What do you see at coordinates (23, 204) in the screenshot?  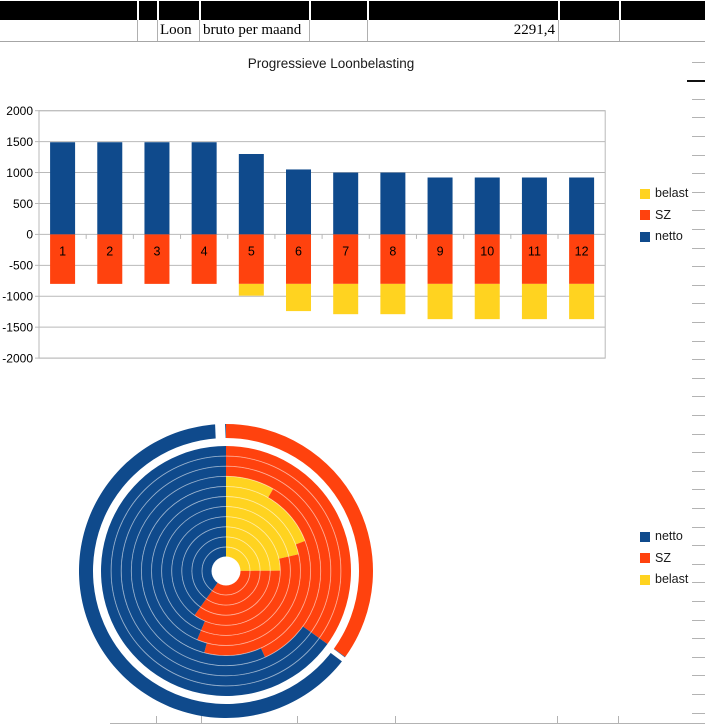 I see `y-axis-label: 500` at bounding box center [23, 204].